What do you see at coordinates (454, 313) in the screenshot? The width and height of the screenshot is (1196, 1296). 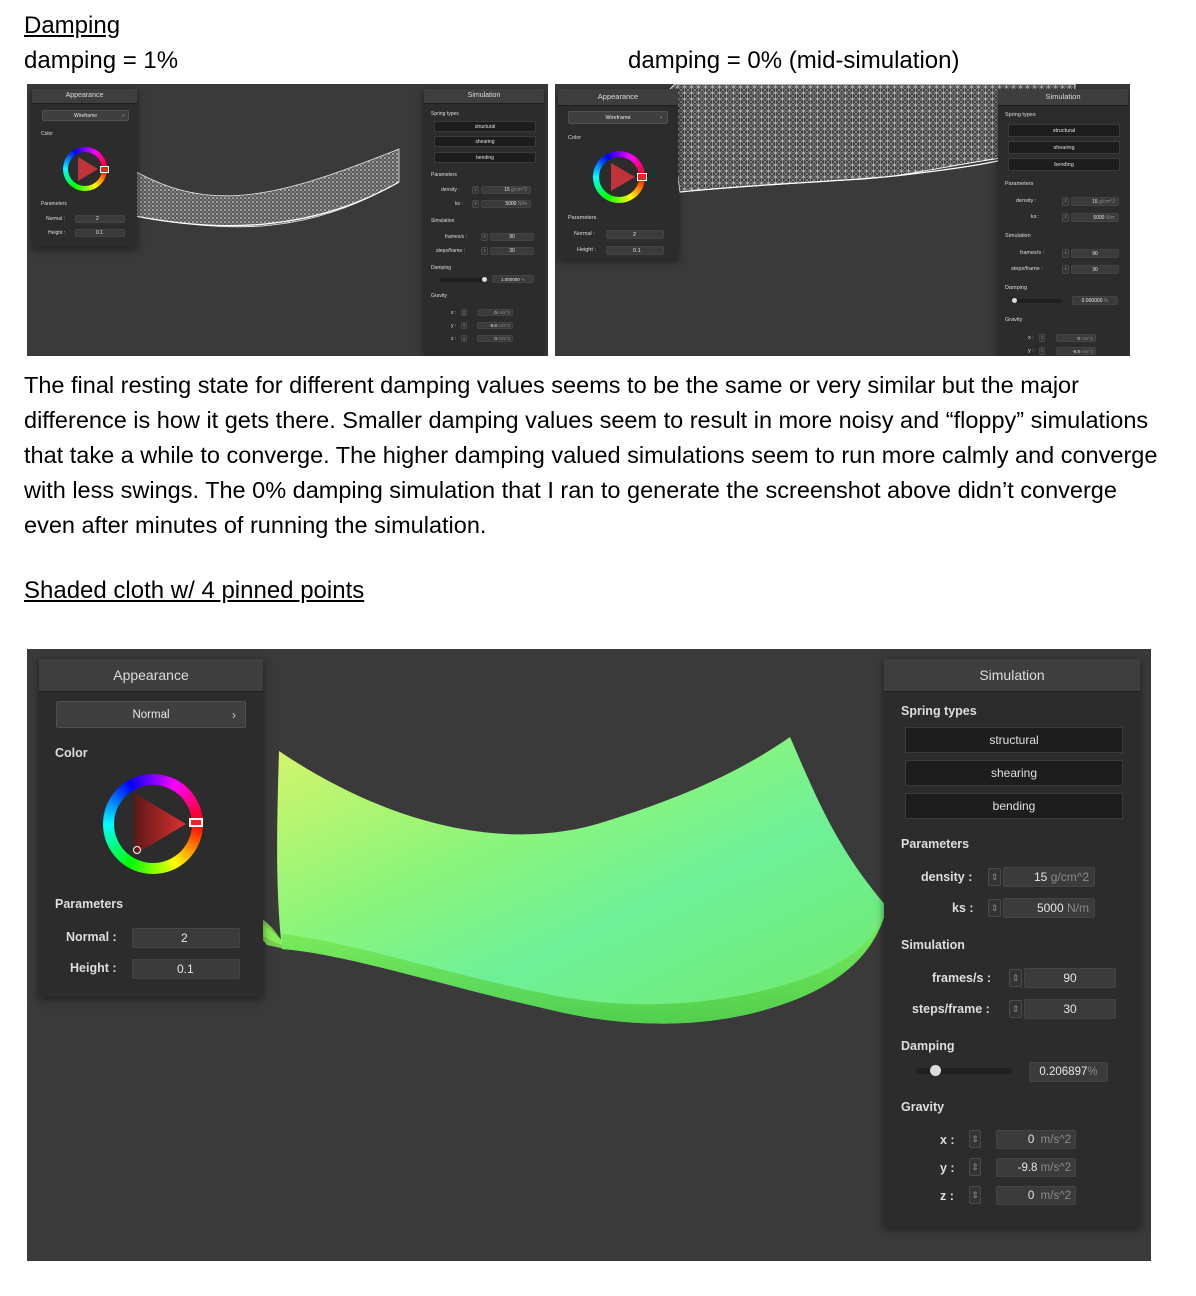 I see `gravity-x-label: x :` at bounding box center [454, 313].